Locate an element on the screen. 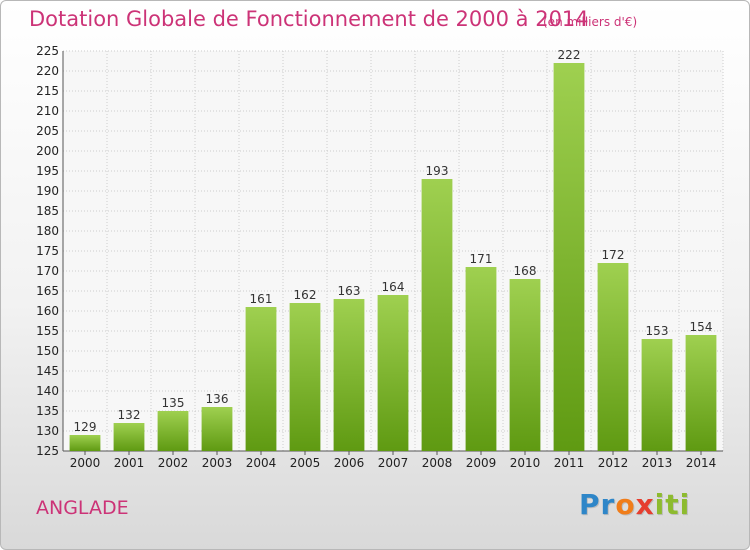  x-tick-label-2011: 2011 is located at coordinates (569, 463).